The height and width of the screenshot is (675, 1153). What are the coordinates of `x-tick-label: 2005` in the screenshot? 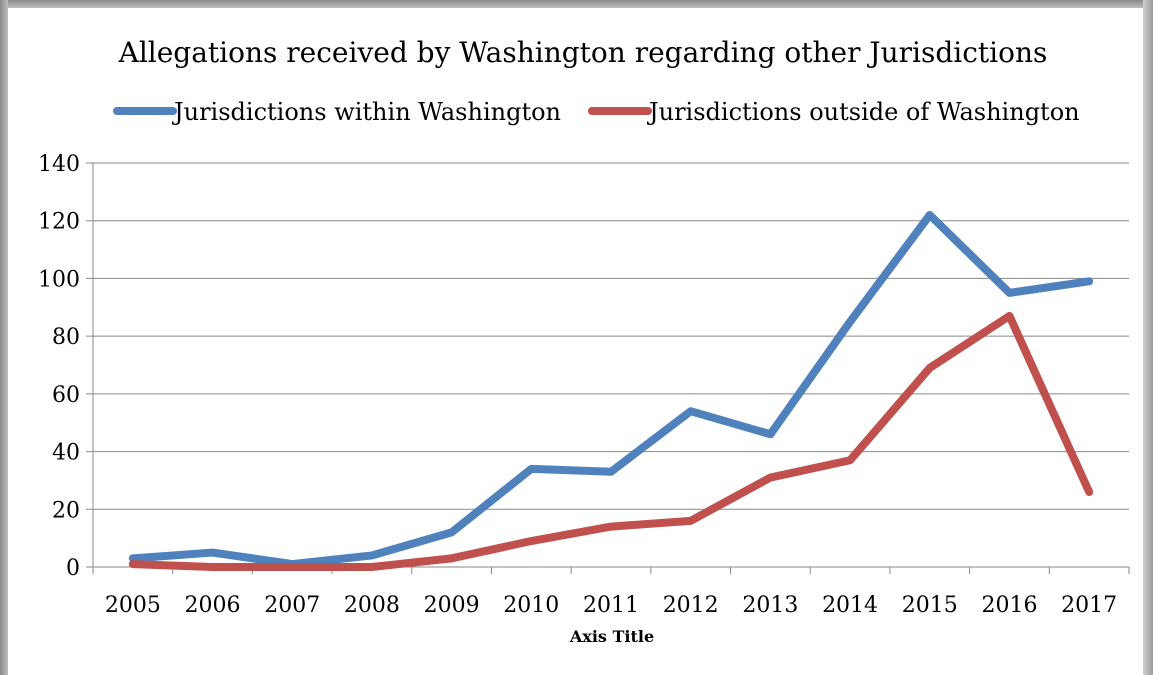 It's located at (133, 605).